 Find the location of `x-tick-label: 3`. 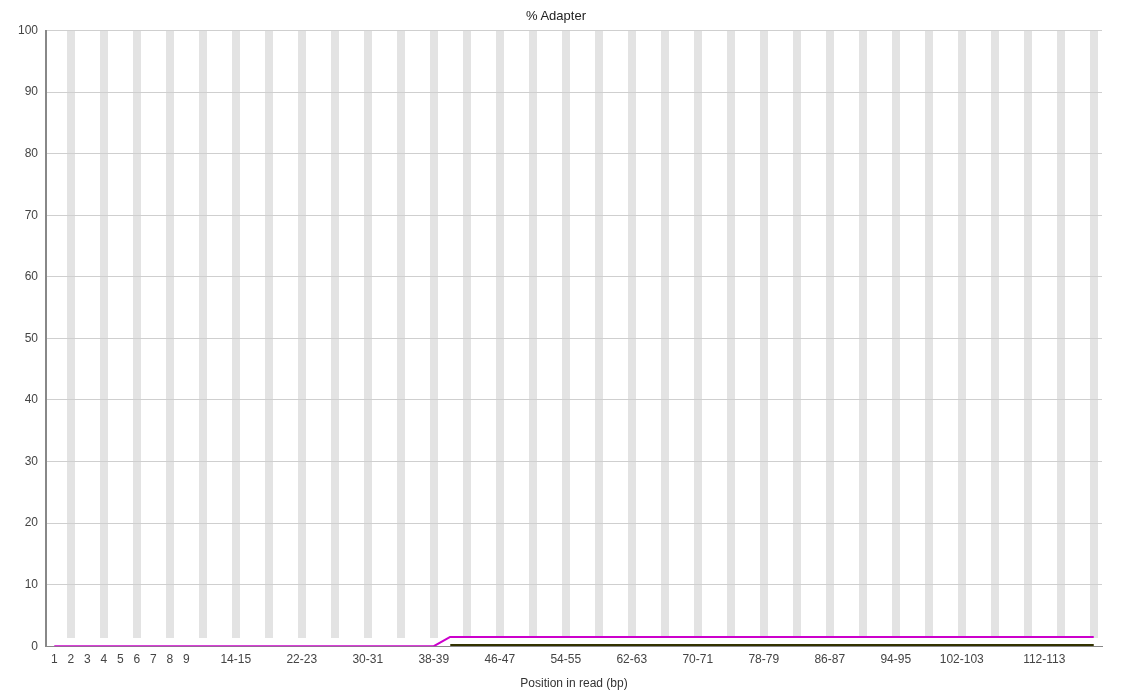

x-tick-label: 3 is located at coordinates (87, 658).